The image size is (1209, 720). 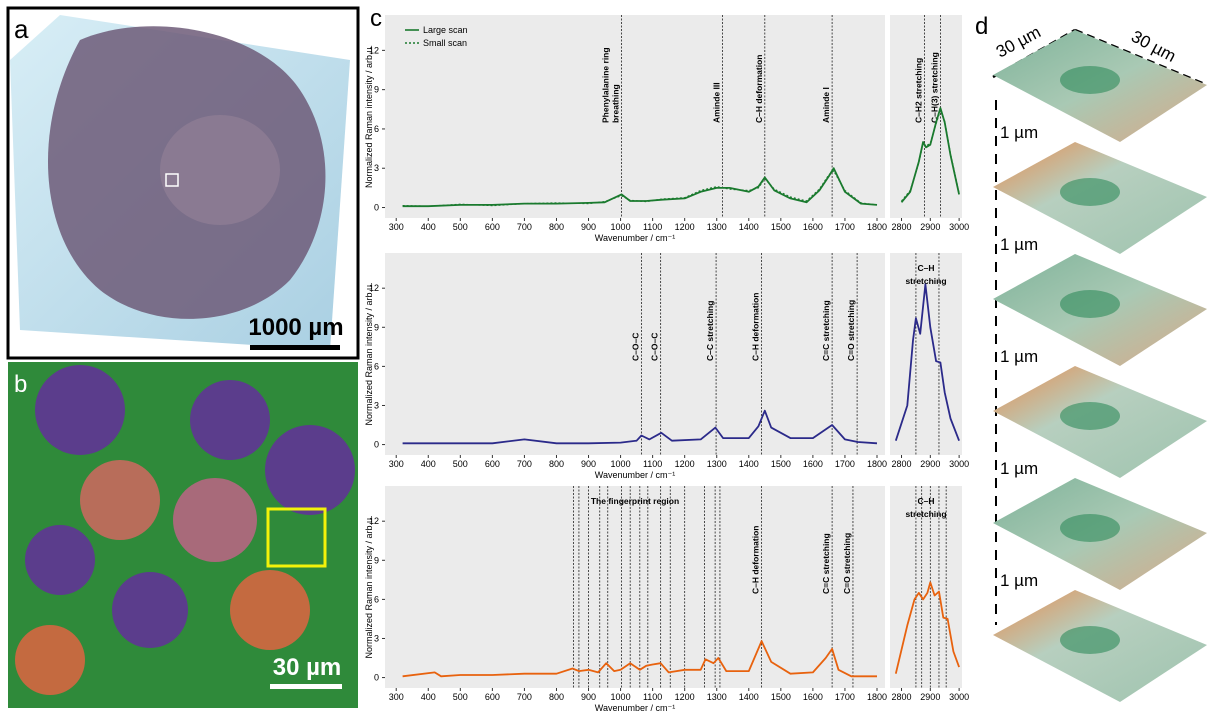 I want to click on annotation-label: C–O–C, so click(x=655, y=347).